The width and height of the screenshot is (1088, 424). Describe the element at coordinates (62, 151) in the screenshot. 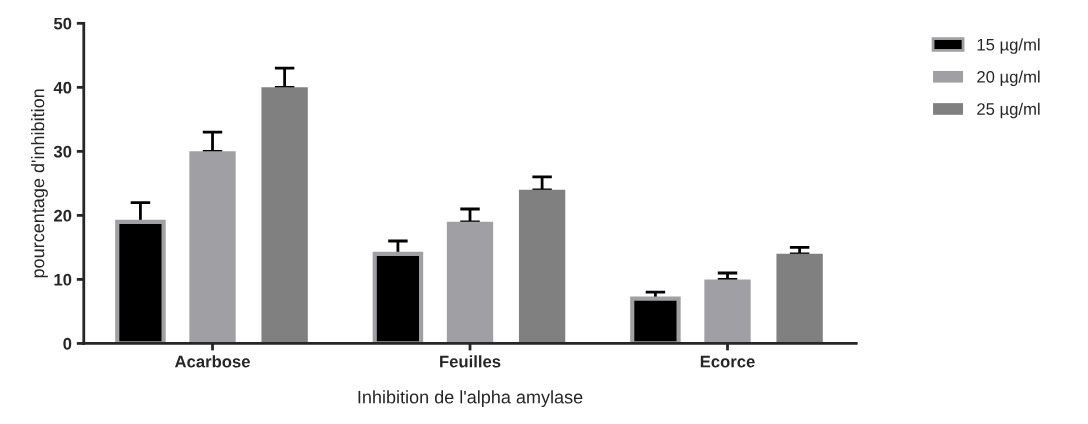

I see `y-tick-label: 30` at that location.